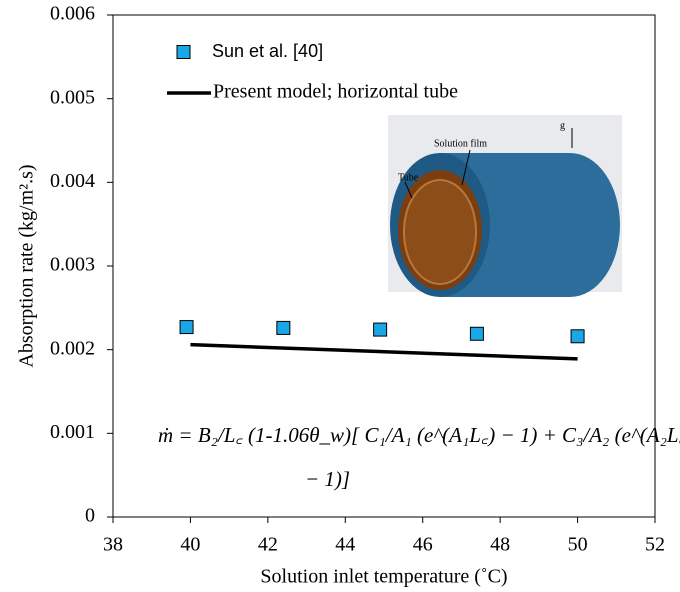 This screenshot has height=592, width=680. What do you see at coordinates (335, 92) in the screenshot?
I see `legend-label: Present model; horizontal tube` at bounding box center [335, 92].